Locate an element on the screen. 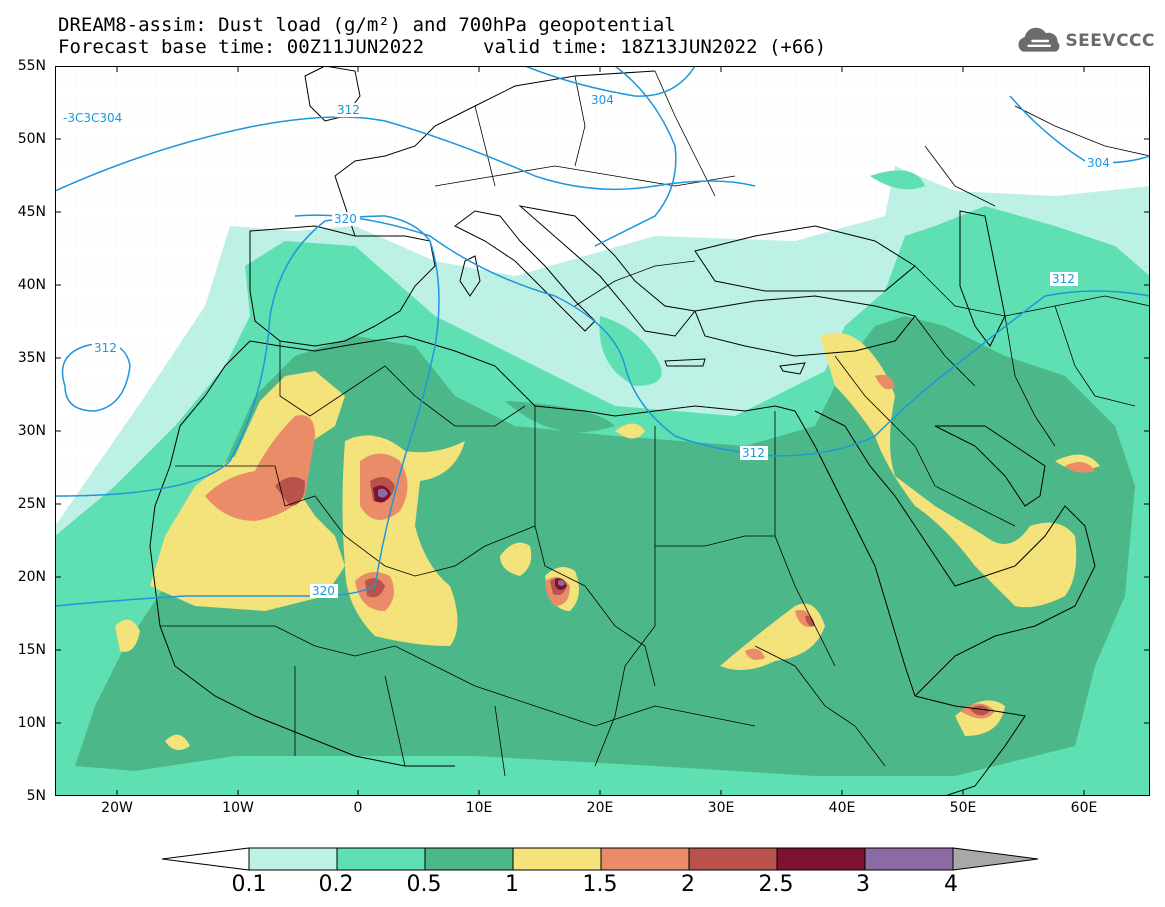  valid-time: valid time: 18Z13JUN2022 (+66) is located at coordinates (655, 47).